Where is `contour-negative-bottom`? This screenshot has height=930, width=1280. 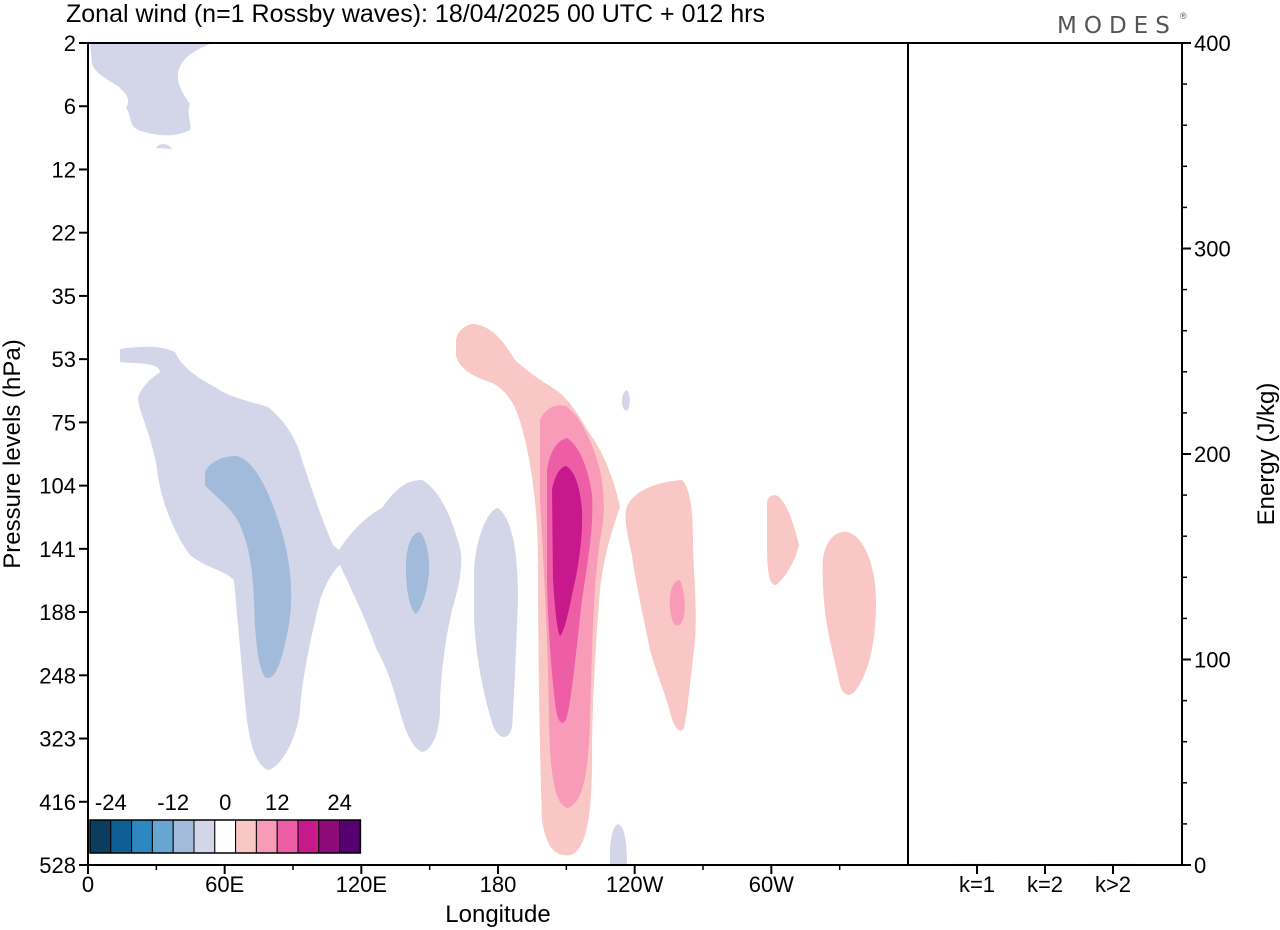 contour-negative-bottom is located at coordinates (618, 844).